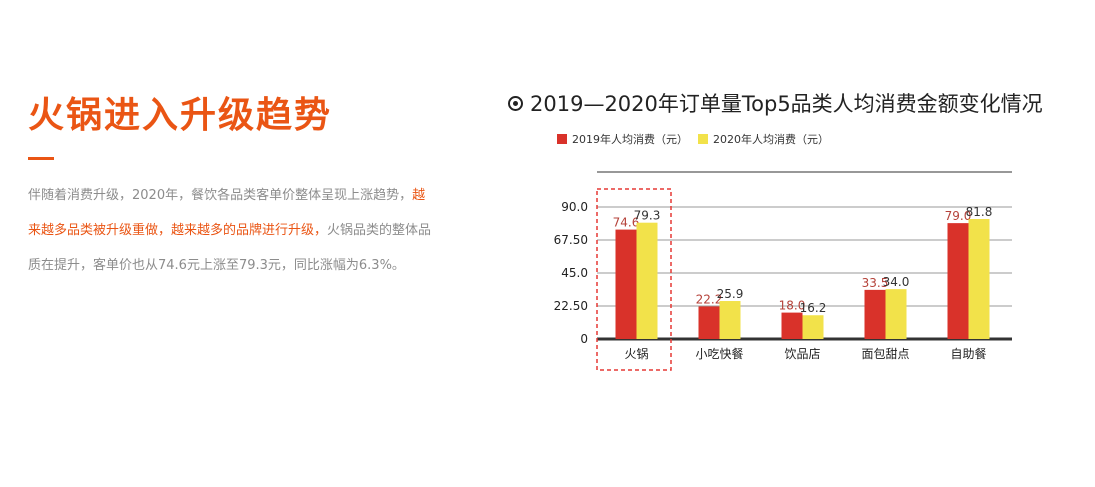  I want to click on chart-title: 2019—2020年订单量Top5品类人均消费金额变化情况, so click(775, 103).